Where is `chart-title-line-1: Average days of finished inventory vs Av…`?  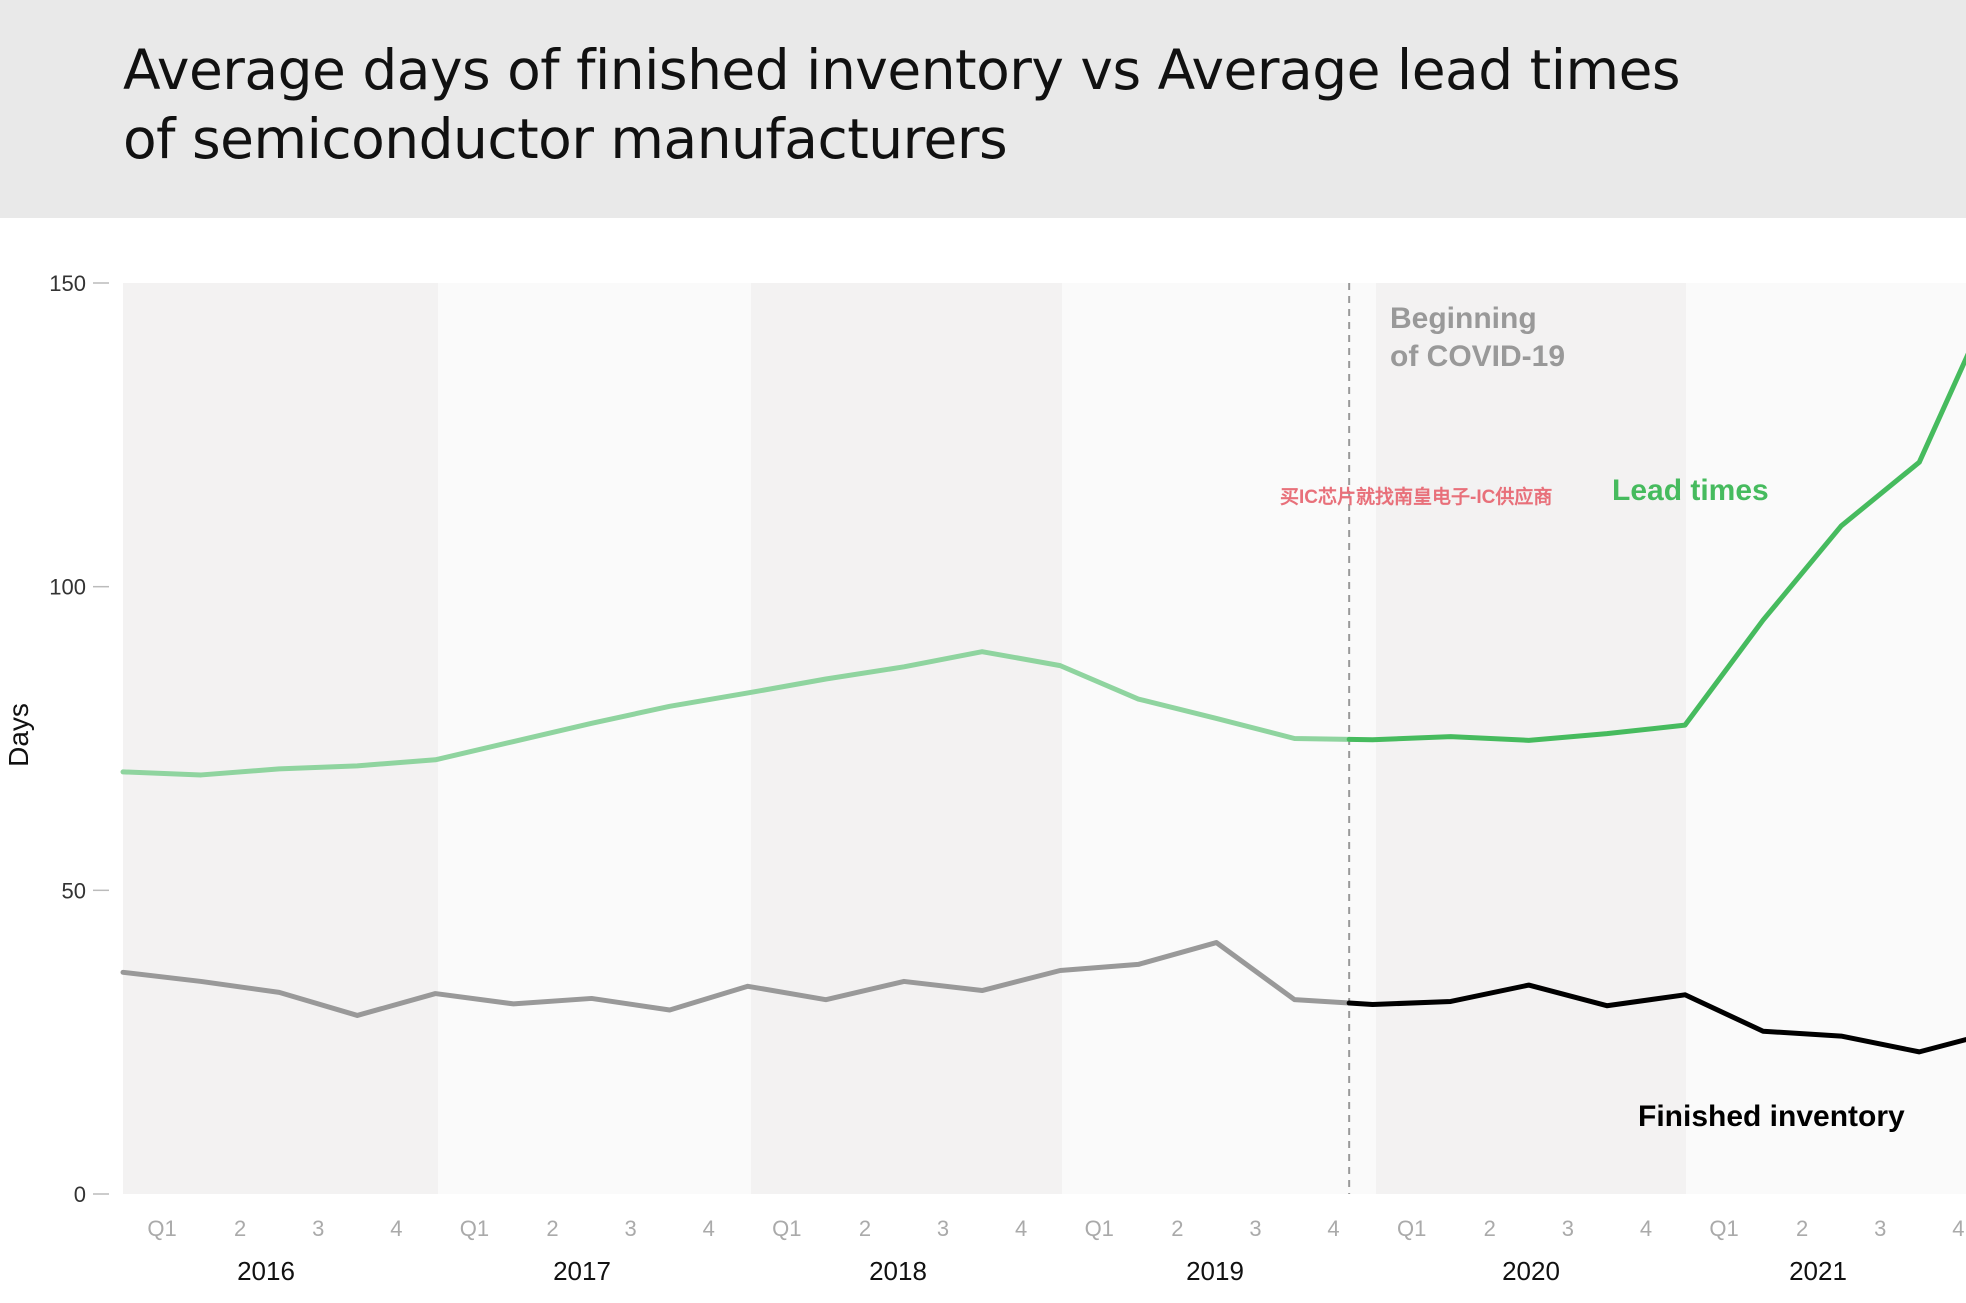
chart-title-line-1: Average days of finished inventory vs Av… is located at coordinates (902, 70).